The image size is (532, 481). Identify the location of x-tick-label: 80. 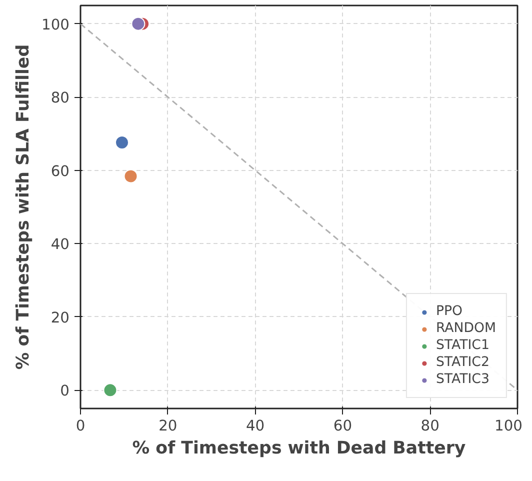
(430, 426).